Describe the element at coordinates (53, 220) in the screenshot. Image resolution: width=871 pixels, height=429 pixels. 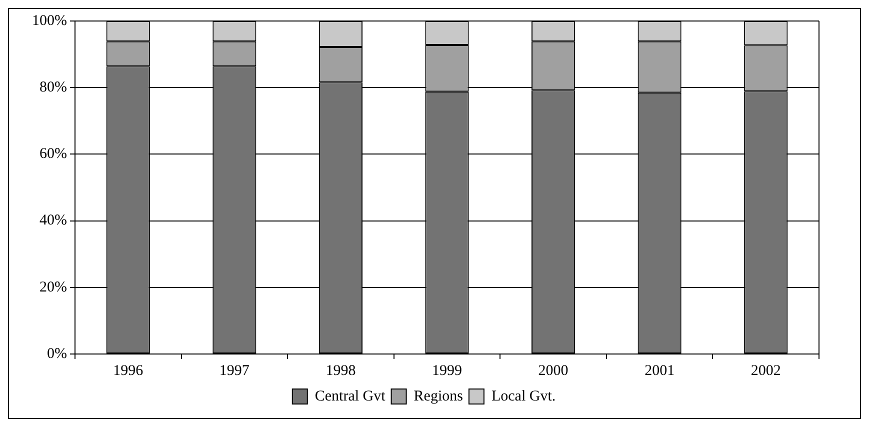
I see `y-tick-label: 40%` at that location.